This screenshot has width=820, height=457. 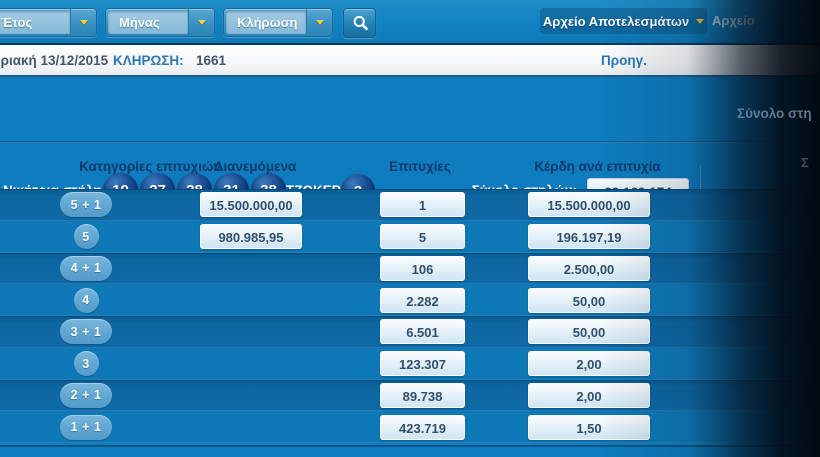 What do you see at coordinates (589, 427) in the screenshot?
I see `prize-value: 1,50` at bounding box center [589, 427].